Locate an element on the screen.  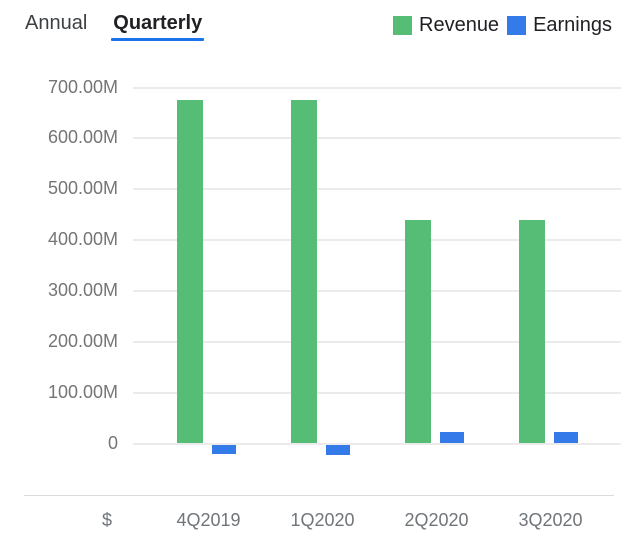
y-axis-tick-label: 700.00M is located at coordinates (82, 86).